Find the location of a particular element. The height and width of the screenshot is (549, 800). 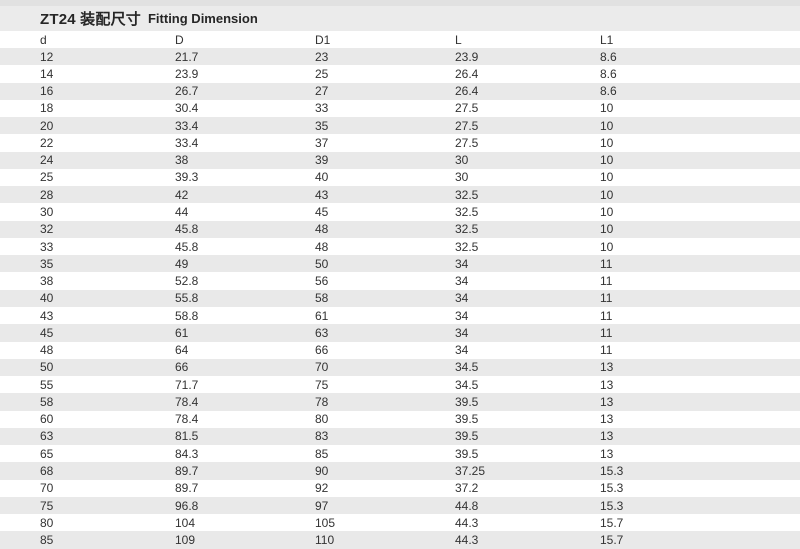

table-cell: 45.8 is located at coordinates (187, 229).